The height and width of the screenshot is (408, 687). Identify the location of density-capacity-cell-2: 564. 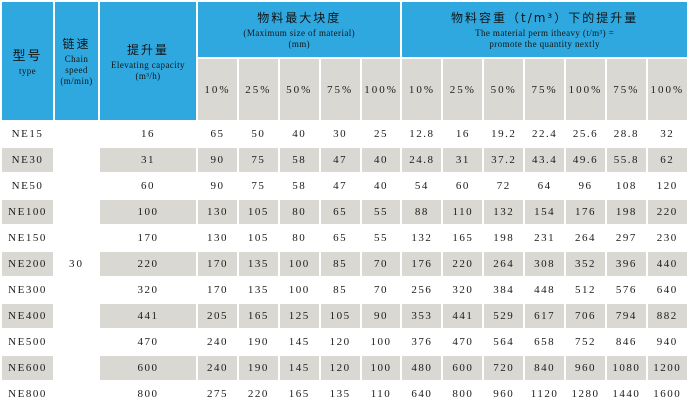
(504, 342).